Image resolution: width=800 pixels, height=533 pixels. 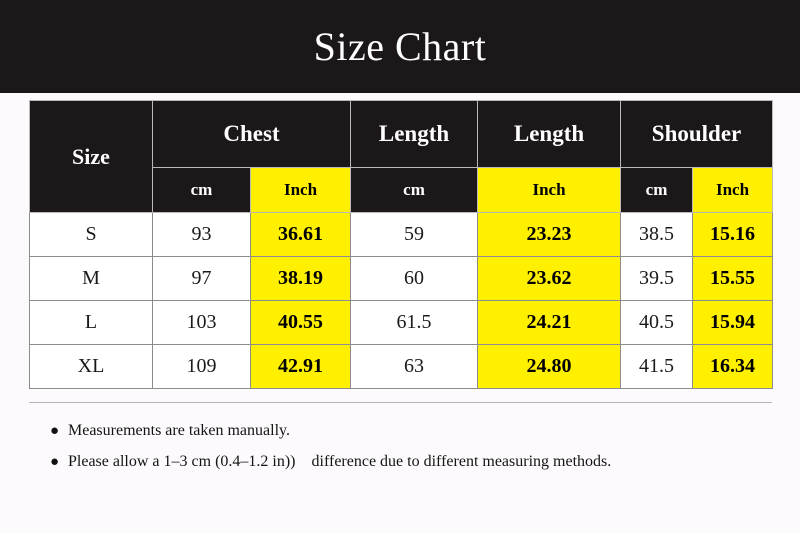 I want to click on cell-shoulder-inch: 15.94, so click(x=733, y=322).